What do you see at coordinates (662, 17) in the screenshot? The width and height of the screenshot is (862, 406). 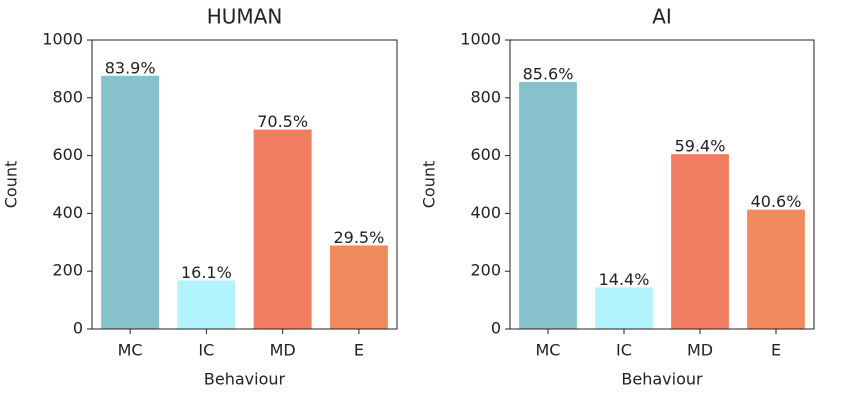 I see `chart-title: AI` at bounding box center [662, 17].